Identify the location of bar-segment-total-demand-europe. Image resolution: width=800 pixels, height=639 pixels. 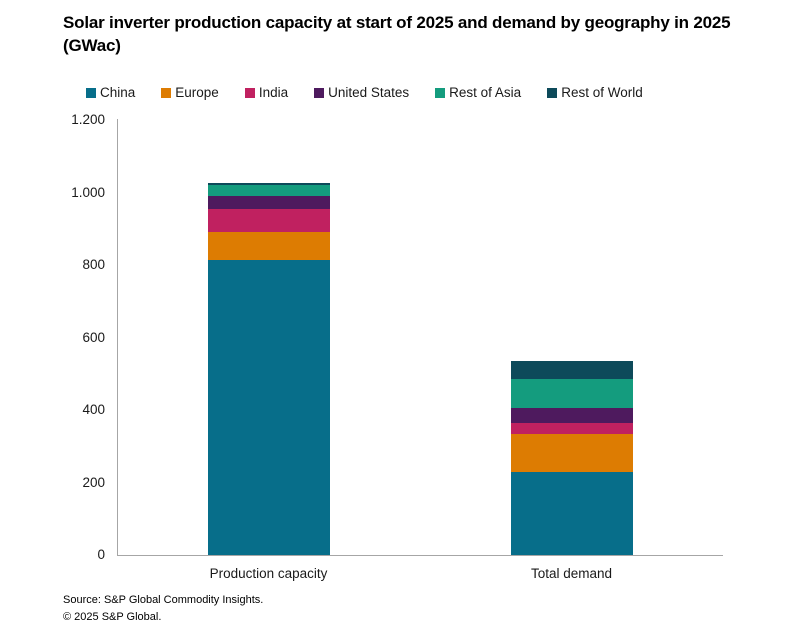
(571, 452).